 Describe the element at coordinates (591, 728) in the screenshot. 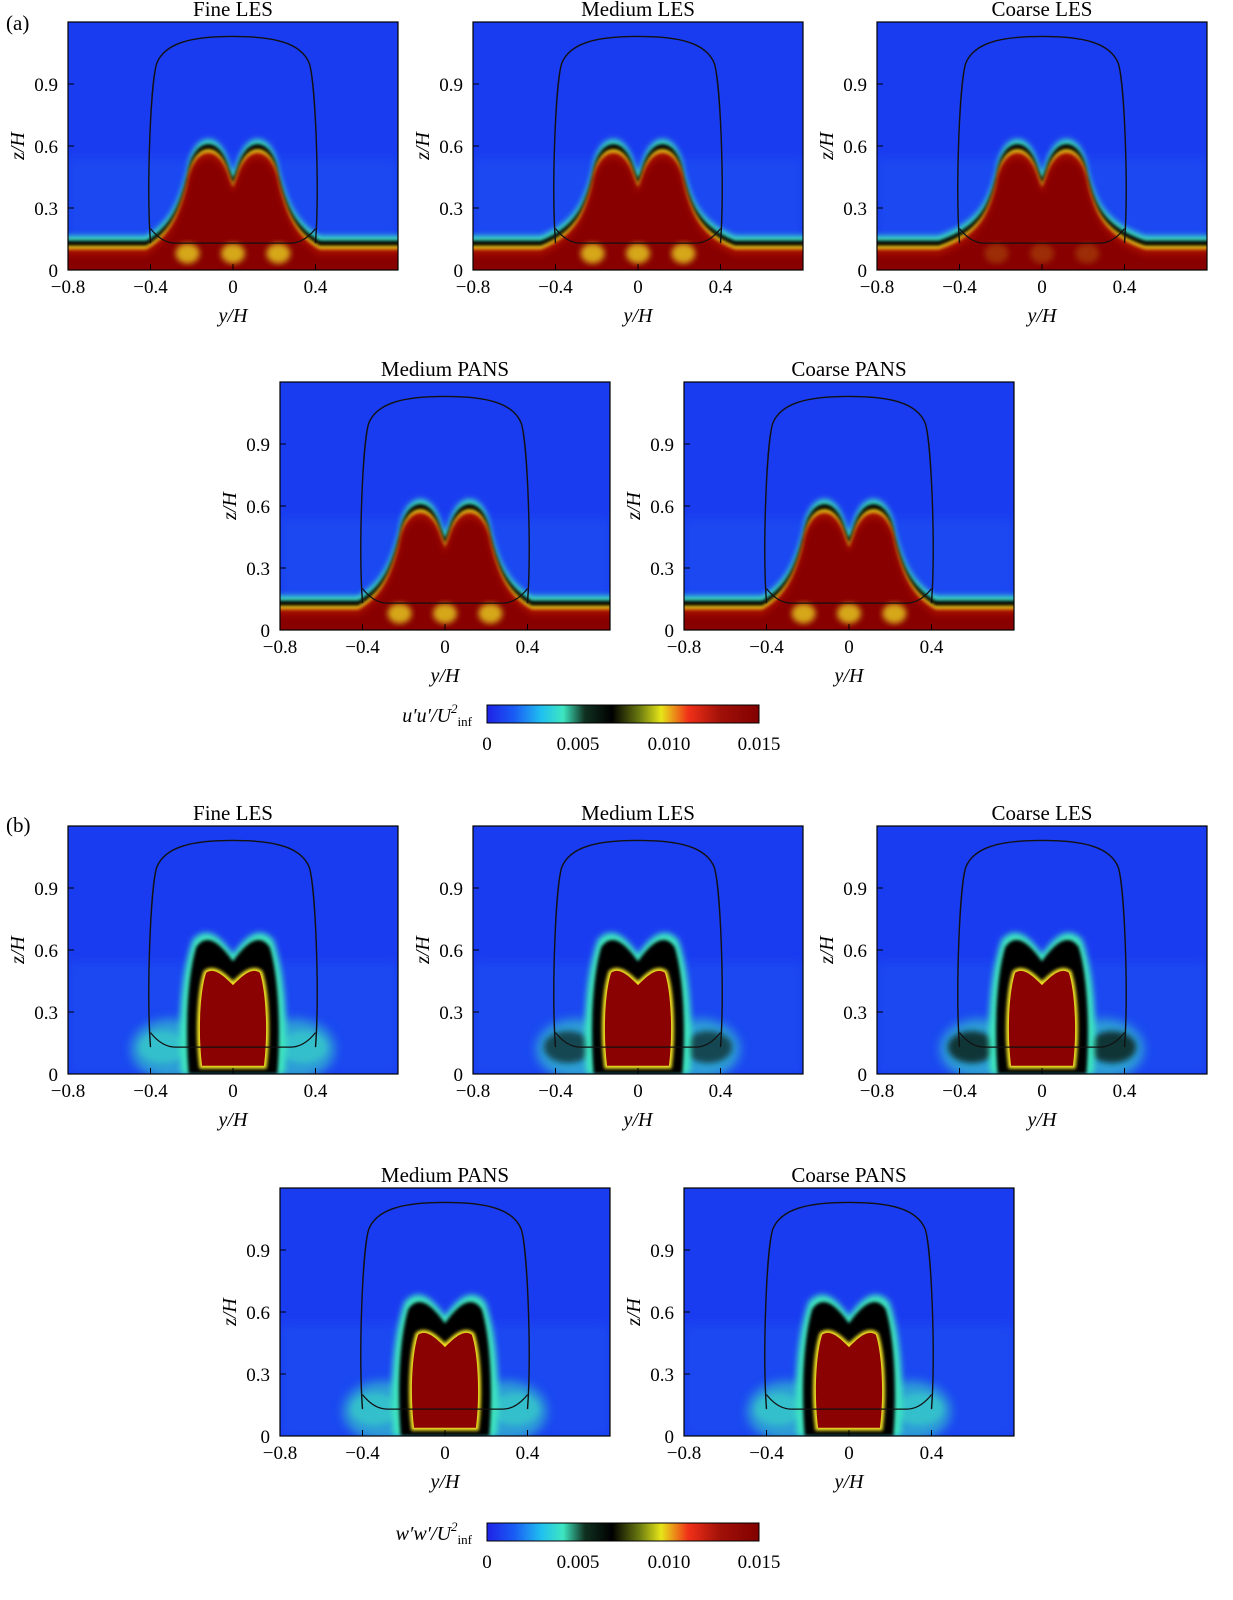

I see `colorbar-a: u′u′/U2inf 0 0.005 0.010 0.015` at that location.